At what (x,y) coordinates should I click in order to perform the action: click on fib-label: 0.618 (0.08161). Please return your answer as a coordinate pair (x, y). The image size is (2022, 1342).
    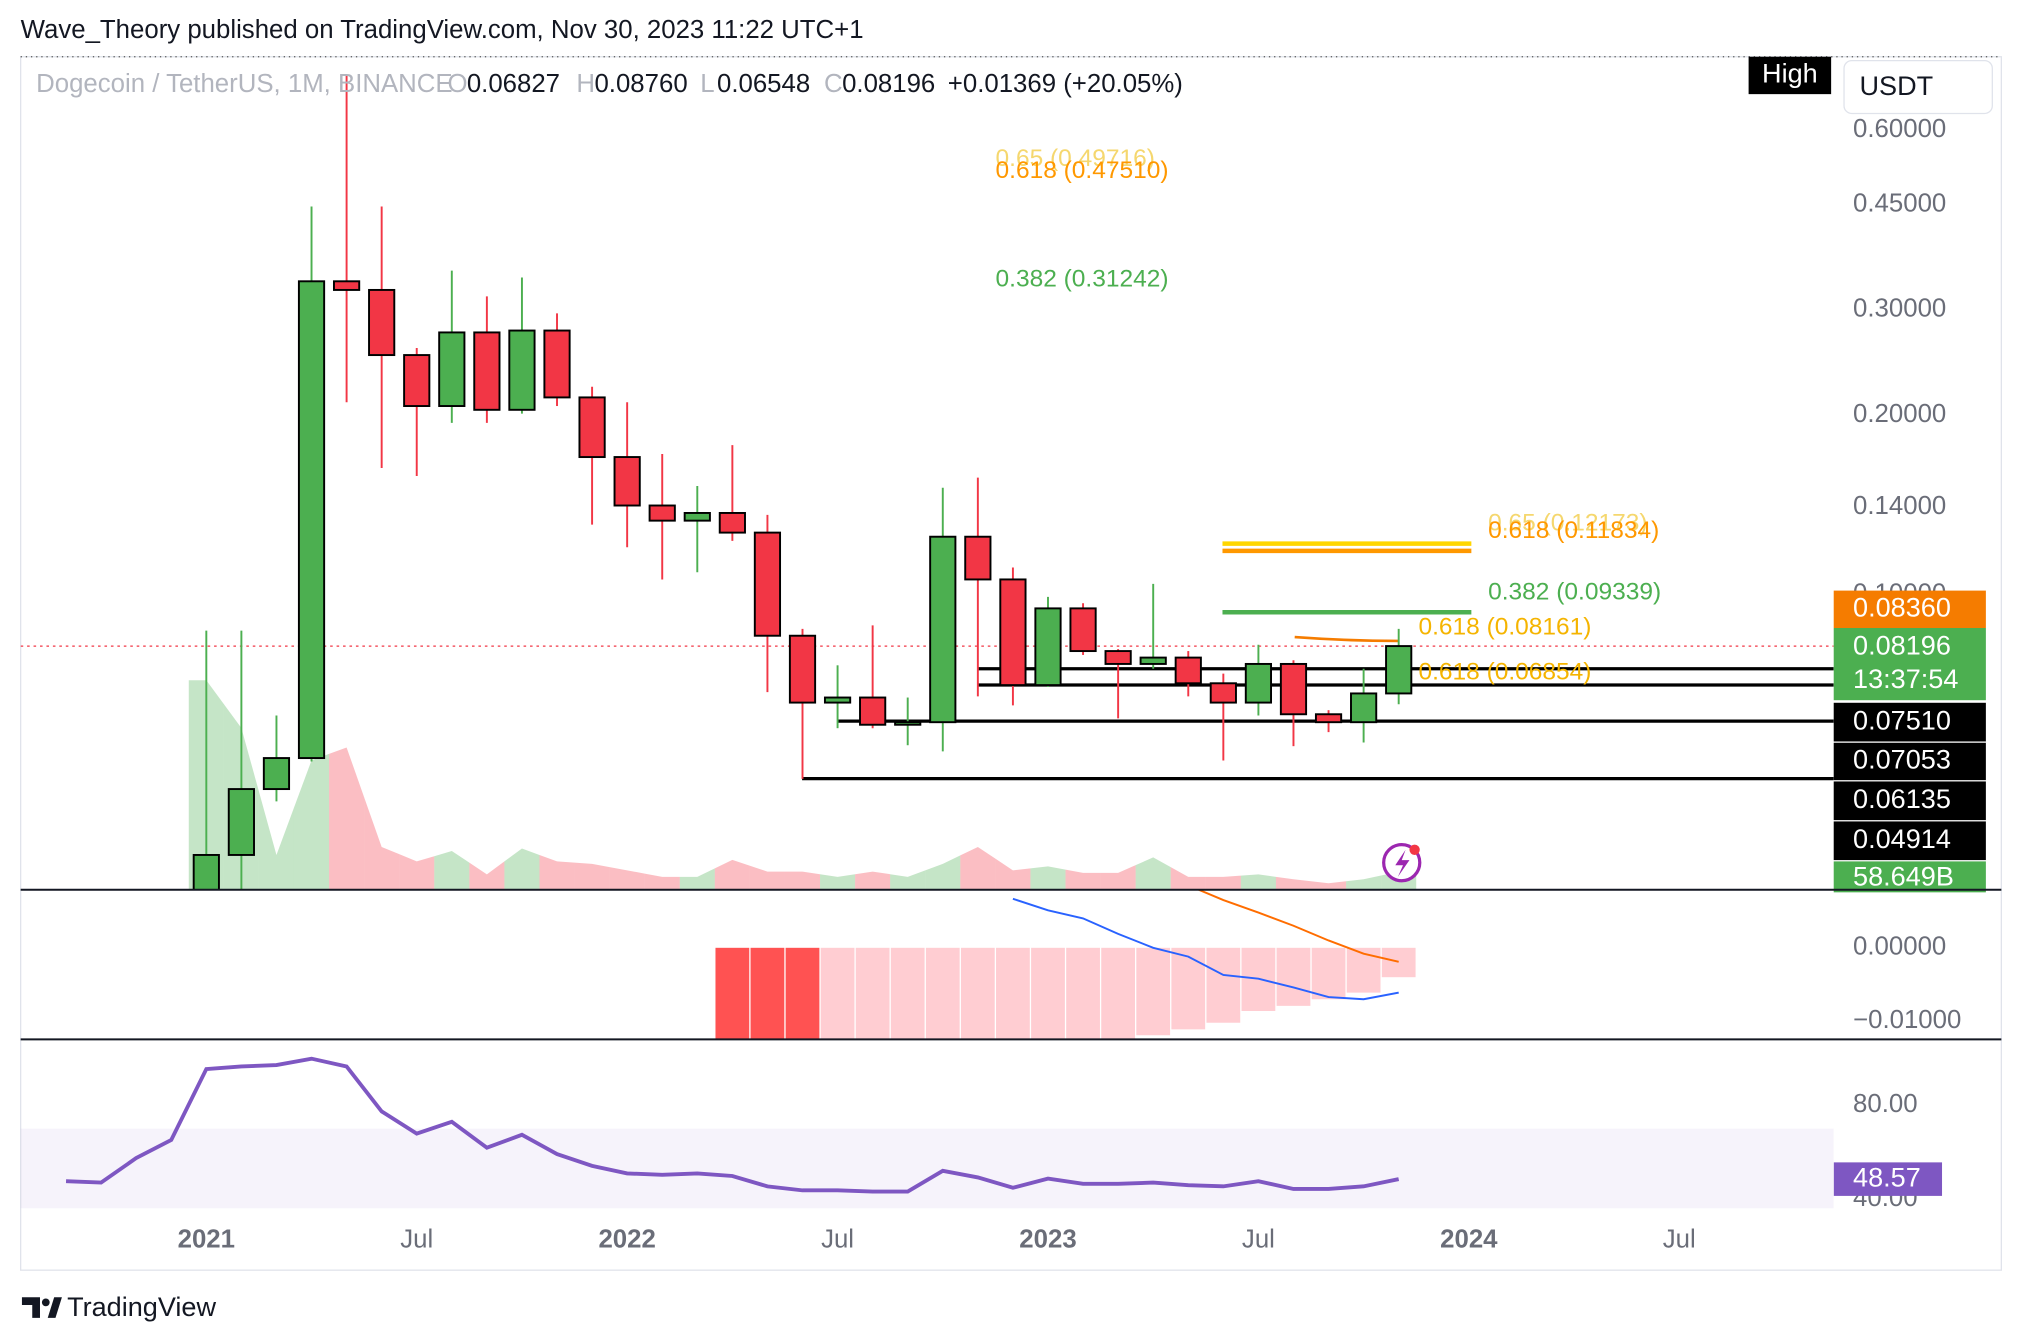
    Looking at the image, I should click on (1504, 626).